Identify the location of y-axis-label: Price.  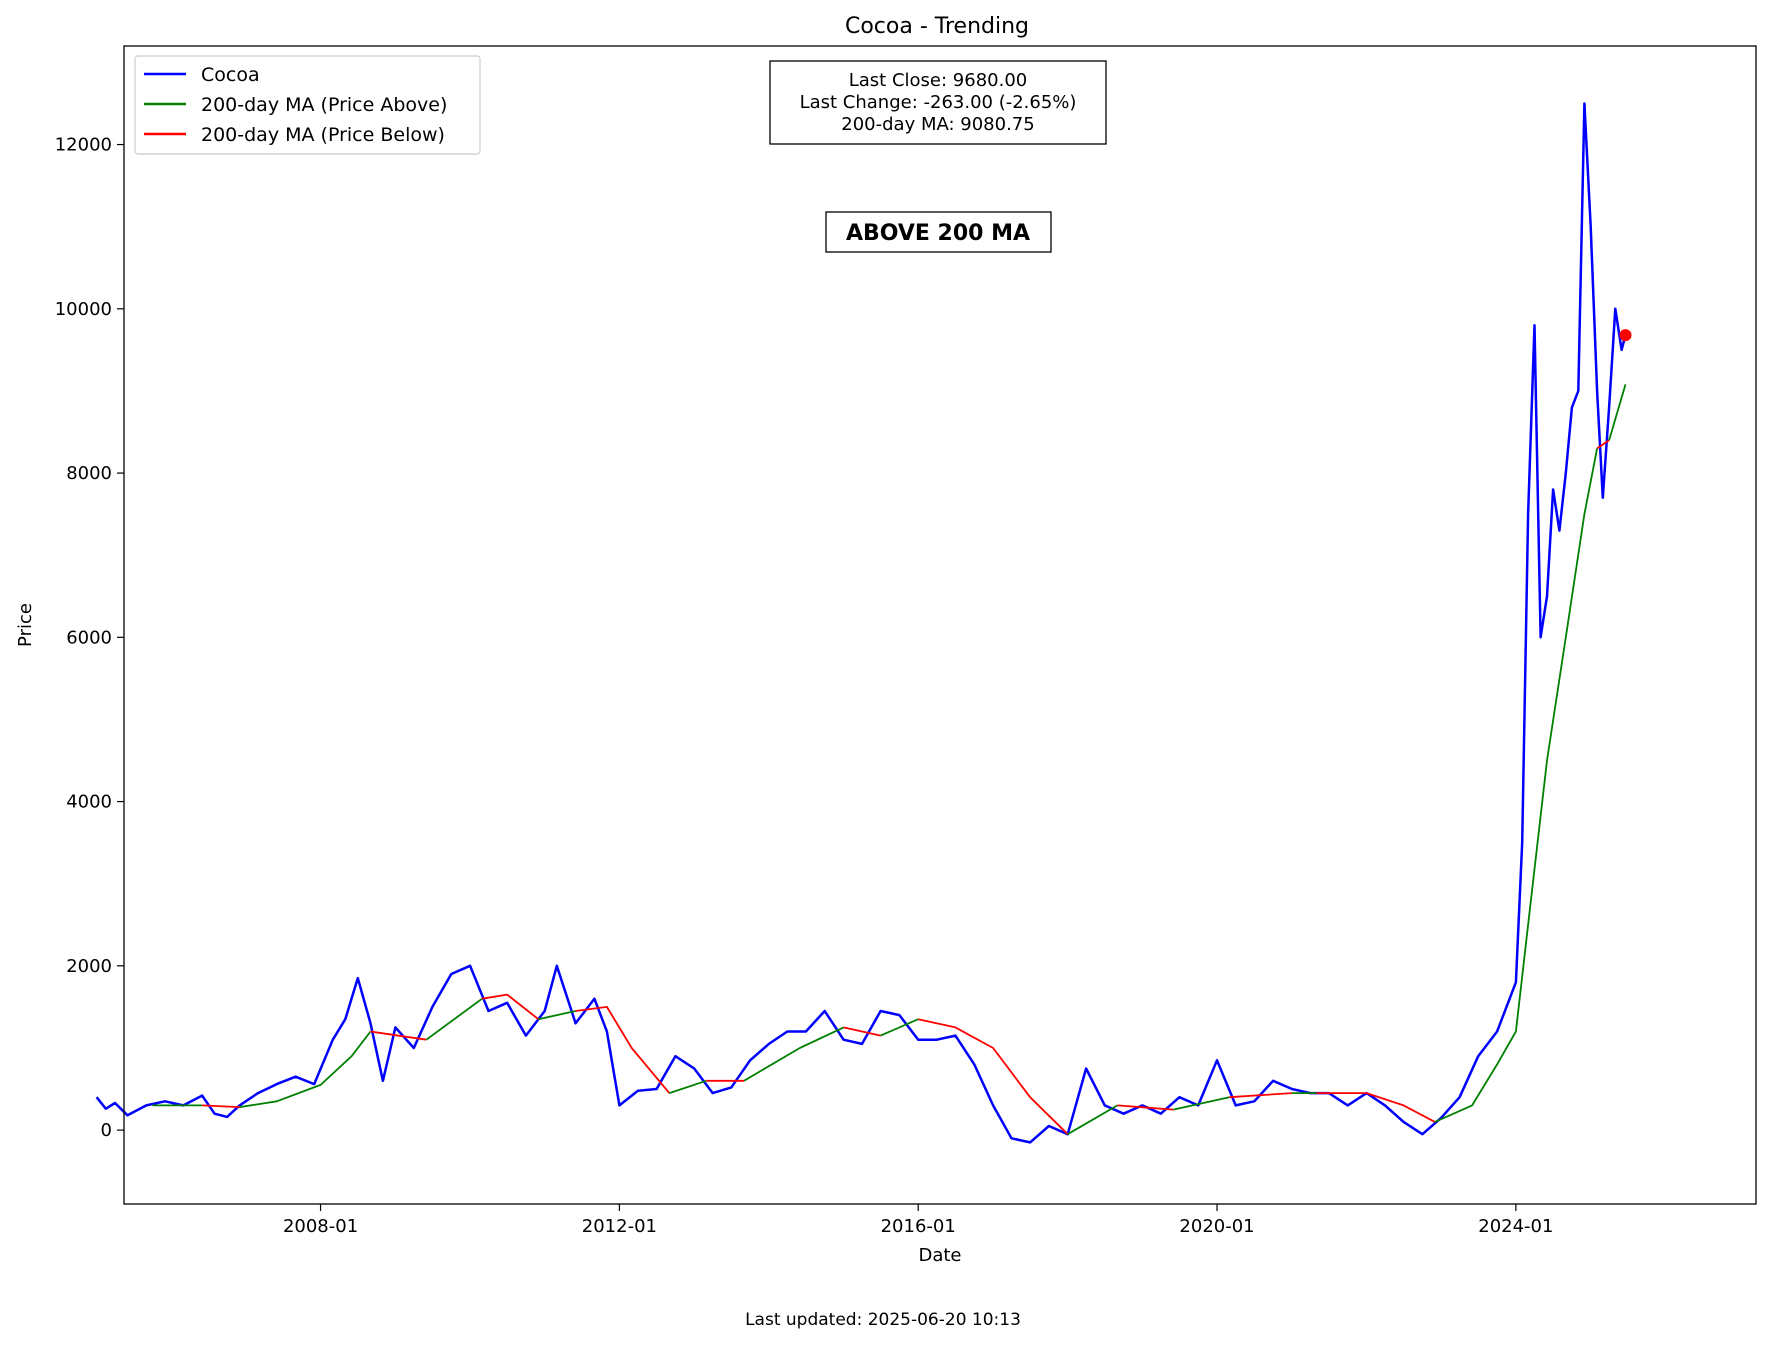
(25, 625).